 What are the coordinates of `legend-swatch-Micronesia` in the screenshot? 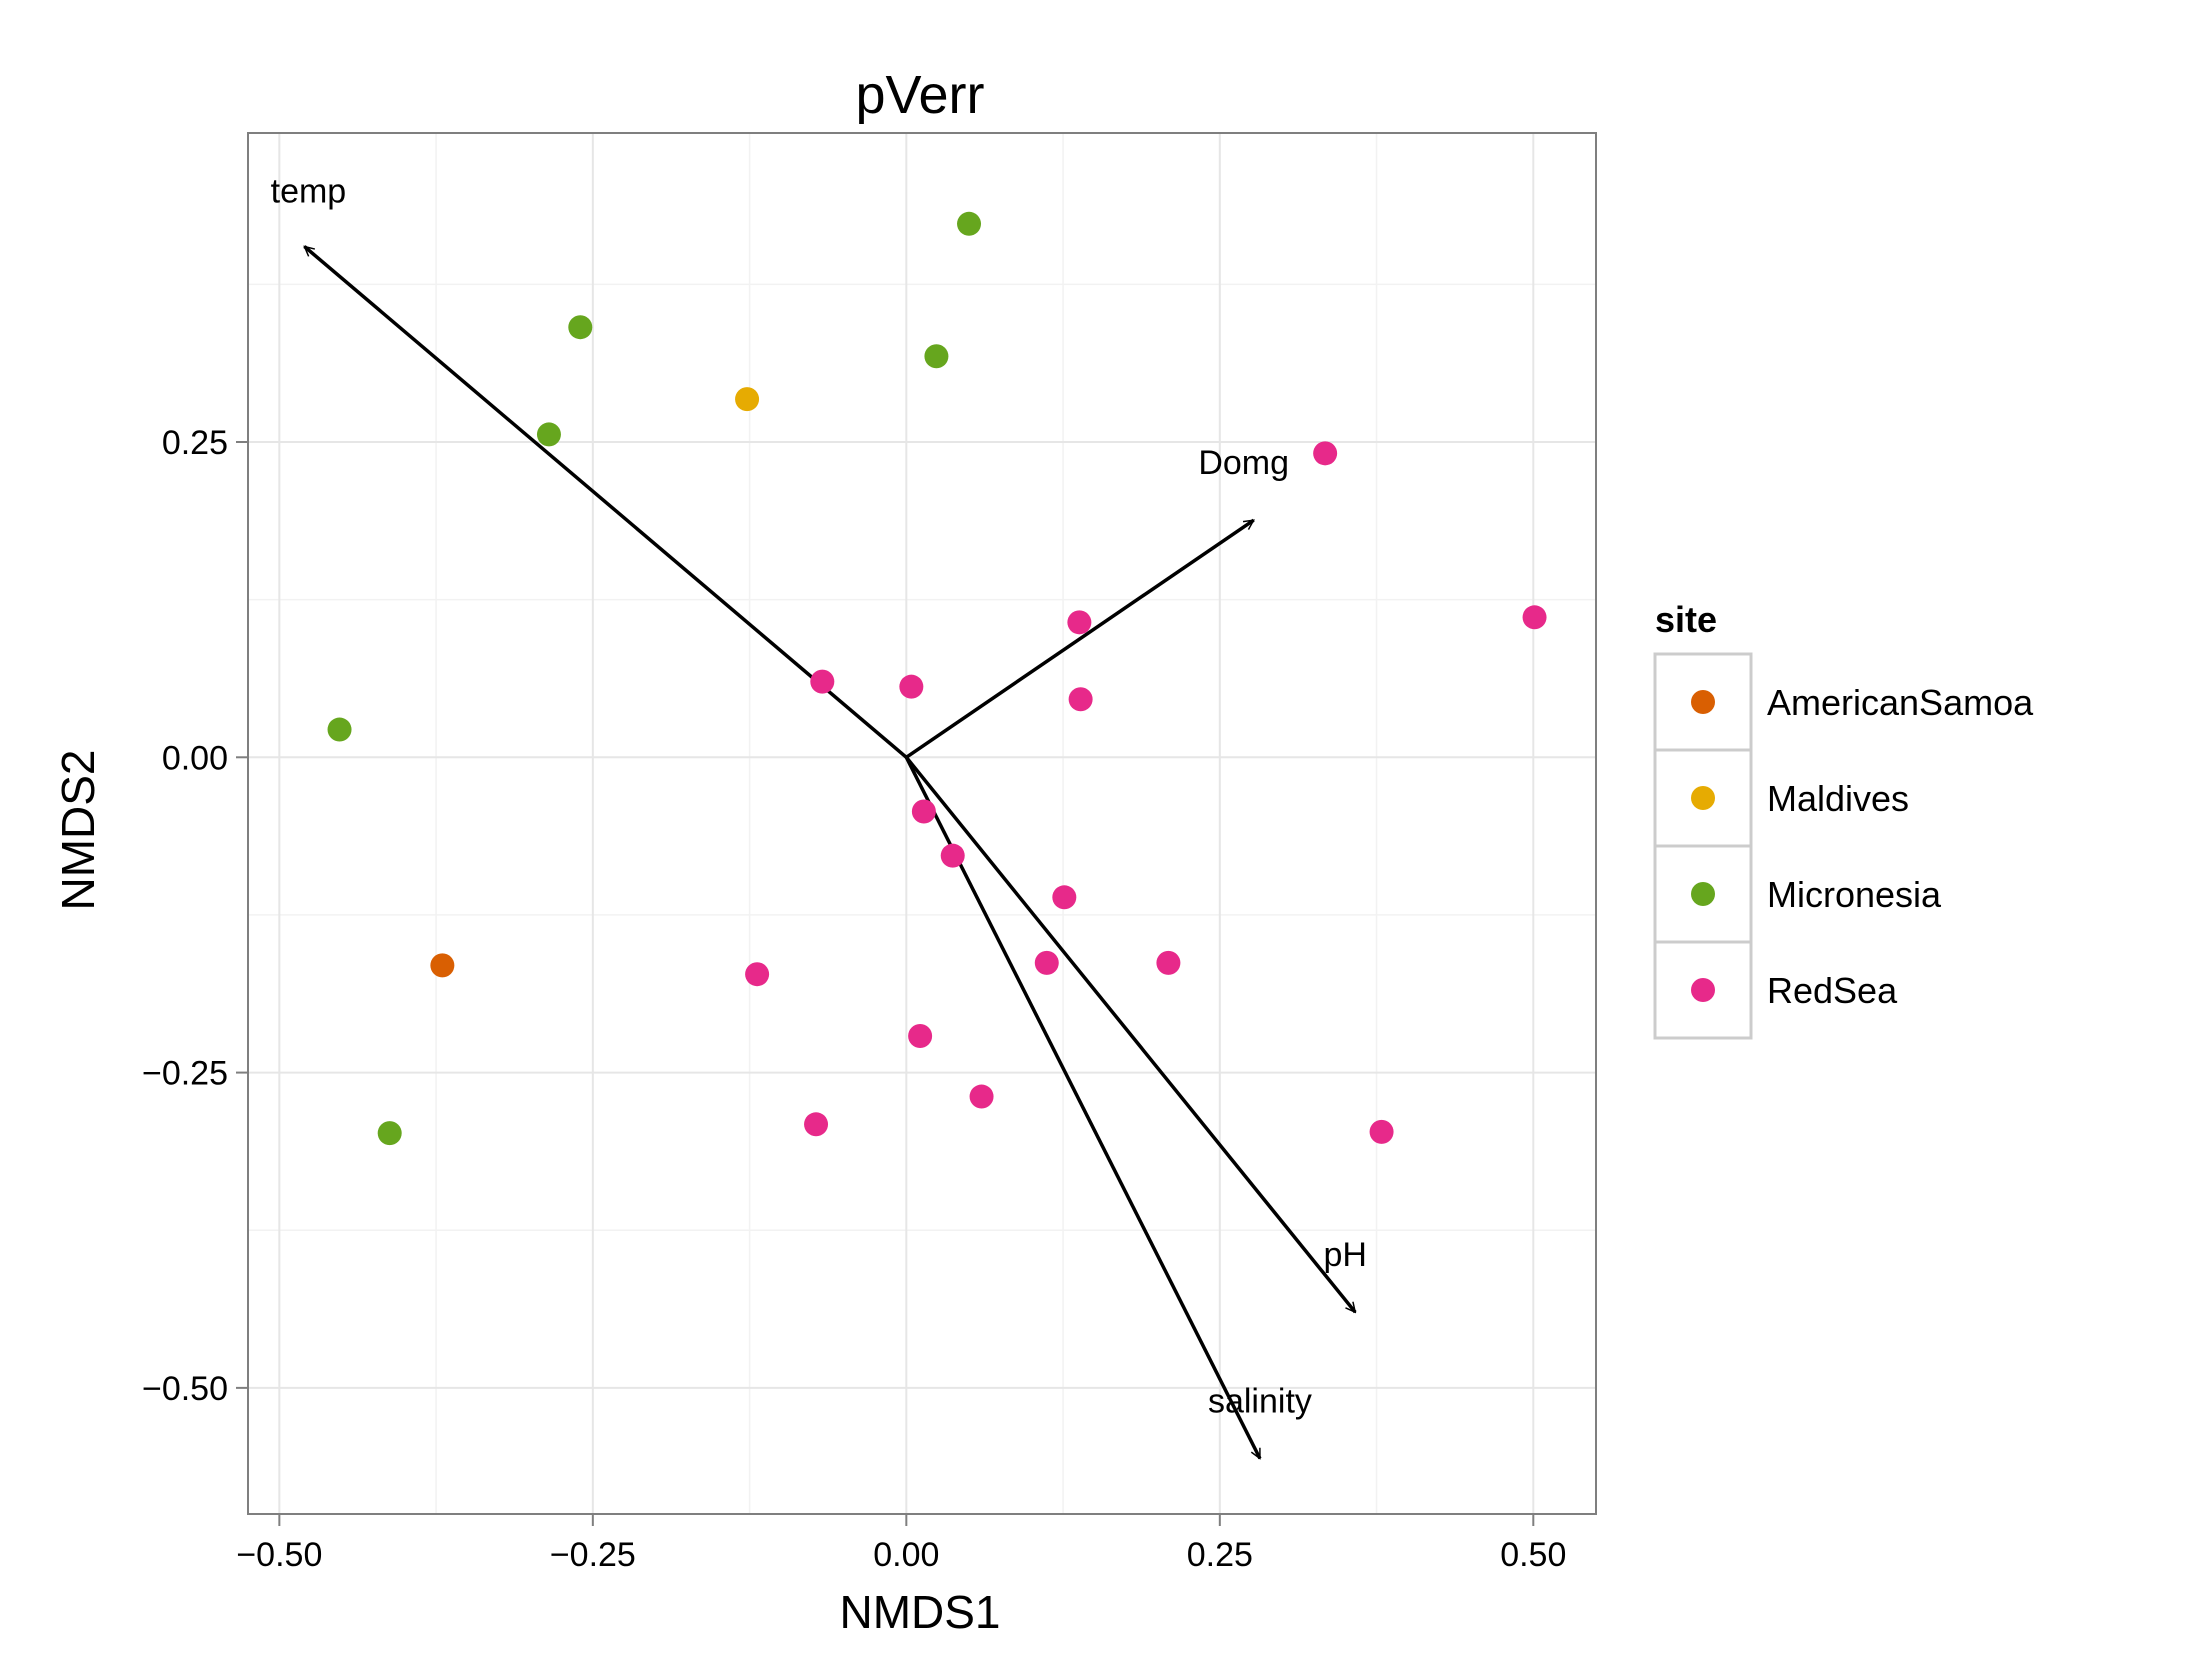 It's located at (1703, 894).